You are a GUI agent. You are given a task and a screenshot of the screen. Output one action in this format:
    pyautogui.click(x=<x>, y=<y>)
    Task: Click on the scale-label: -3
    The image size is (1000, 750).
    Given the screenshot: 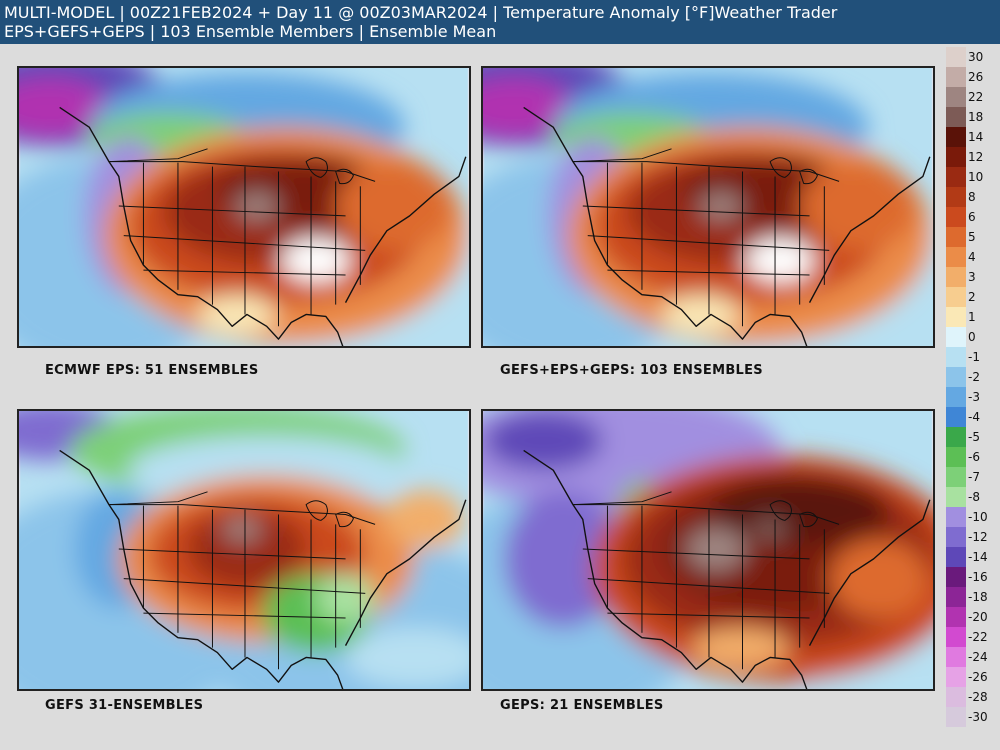 What is the action you would take?
    pyautogui.click(x=974, y=397)
    